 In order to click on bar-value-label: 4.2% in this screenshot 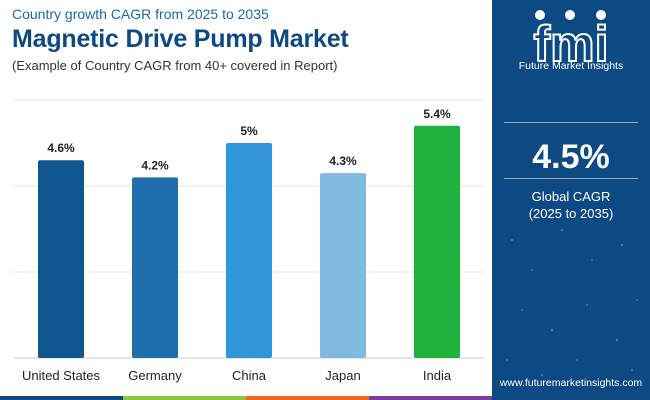, I will do `click(155, 165)`.